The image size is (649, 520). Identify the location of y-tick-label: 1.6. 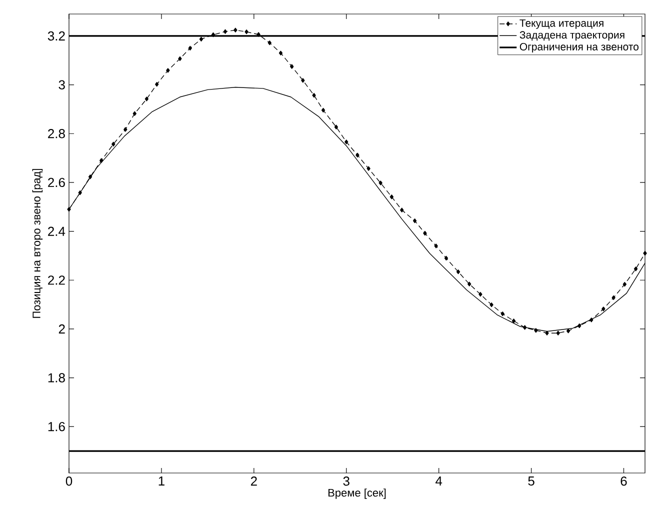
(56, 427).